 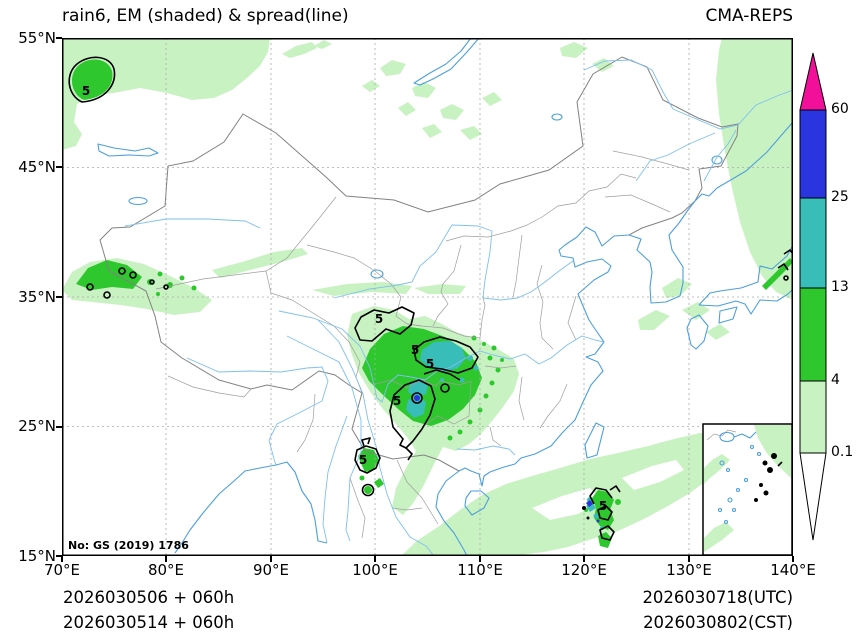 I want to click on colorbar-below-segment, so click(x=813, y=496).